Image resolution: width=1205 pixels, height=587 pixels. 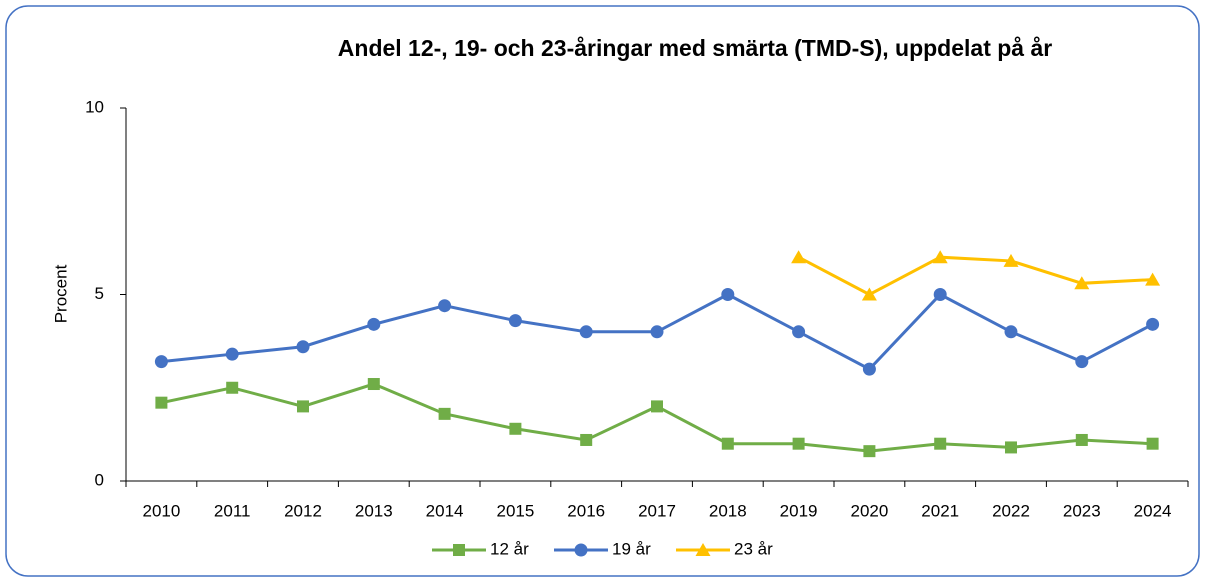 What do you see at coordinates (99, 479) in the screenshot?
I see `y-tick-label: 0` at bounding box center [99, 479].